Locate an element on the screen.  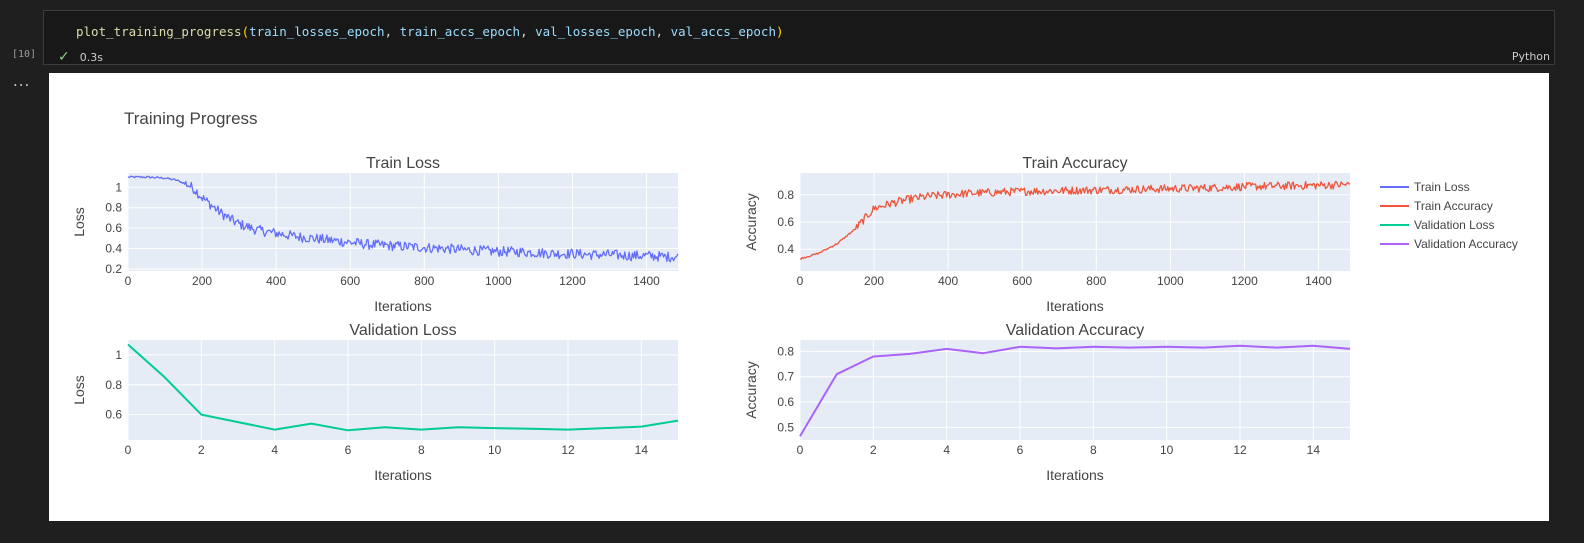
code-arg: train_accs_epoch is located at coordinates (460, 31).